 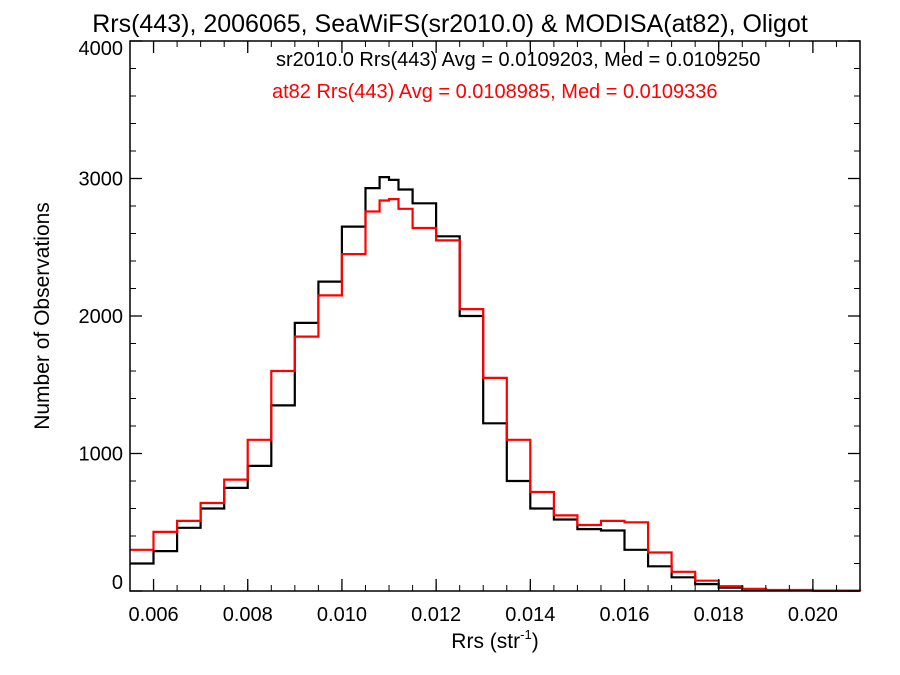 What do you see at coordinates (624, 615) in the screenshot?
I see `x-tick-label: 0.016` at bounding box center [624, 615].